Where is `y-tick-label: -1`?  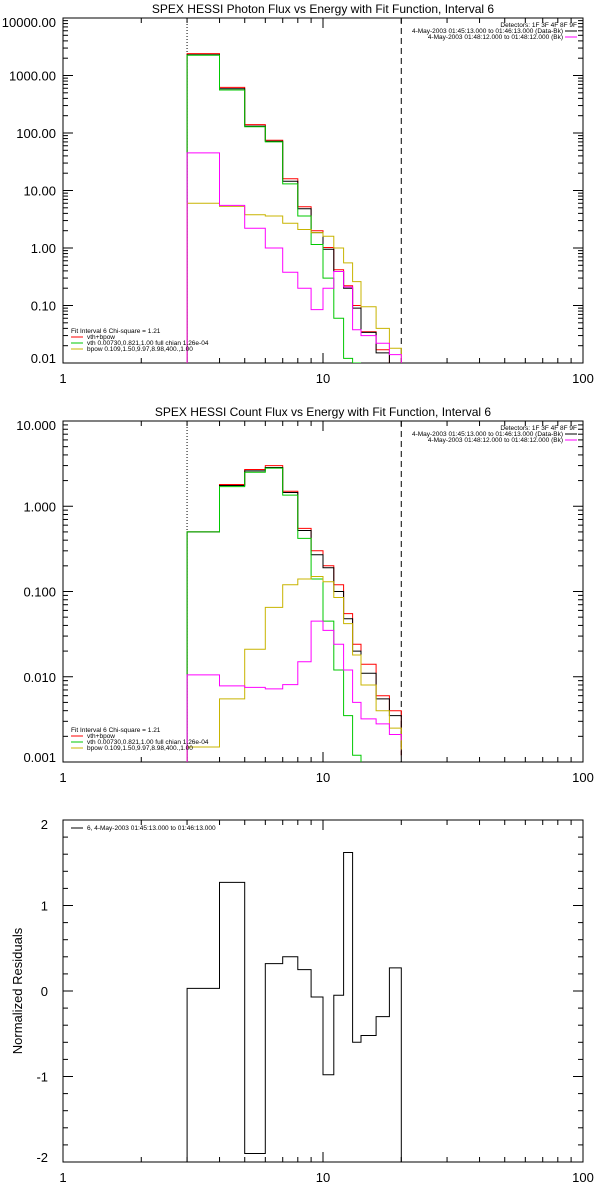
y-tick-label: -1 is located at coordinates (42, 1077).